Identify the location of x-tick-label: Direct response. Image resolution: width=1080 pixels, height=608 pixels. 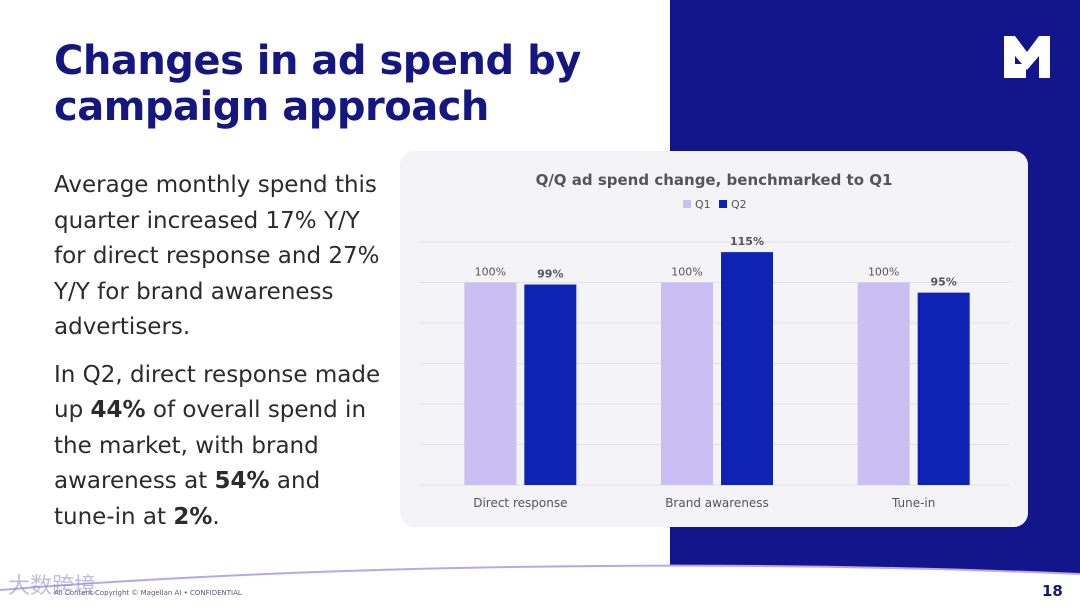
(520, 503).